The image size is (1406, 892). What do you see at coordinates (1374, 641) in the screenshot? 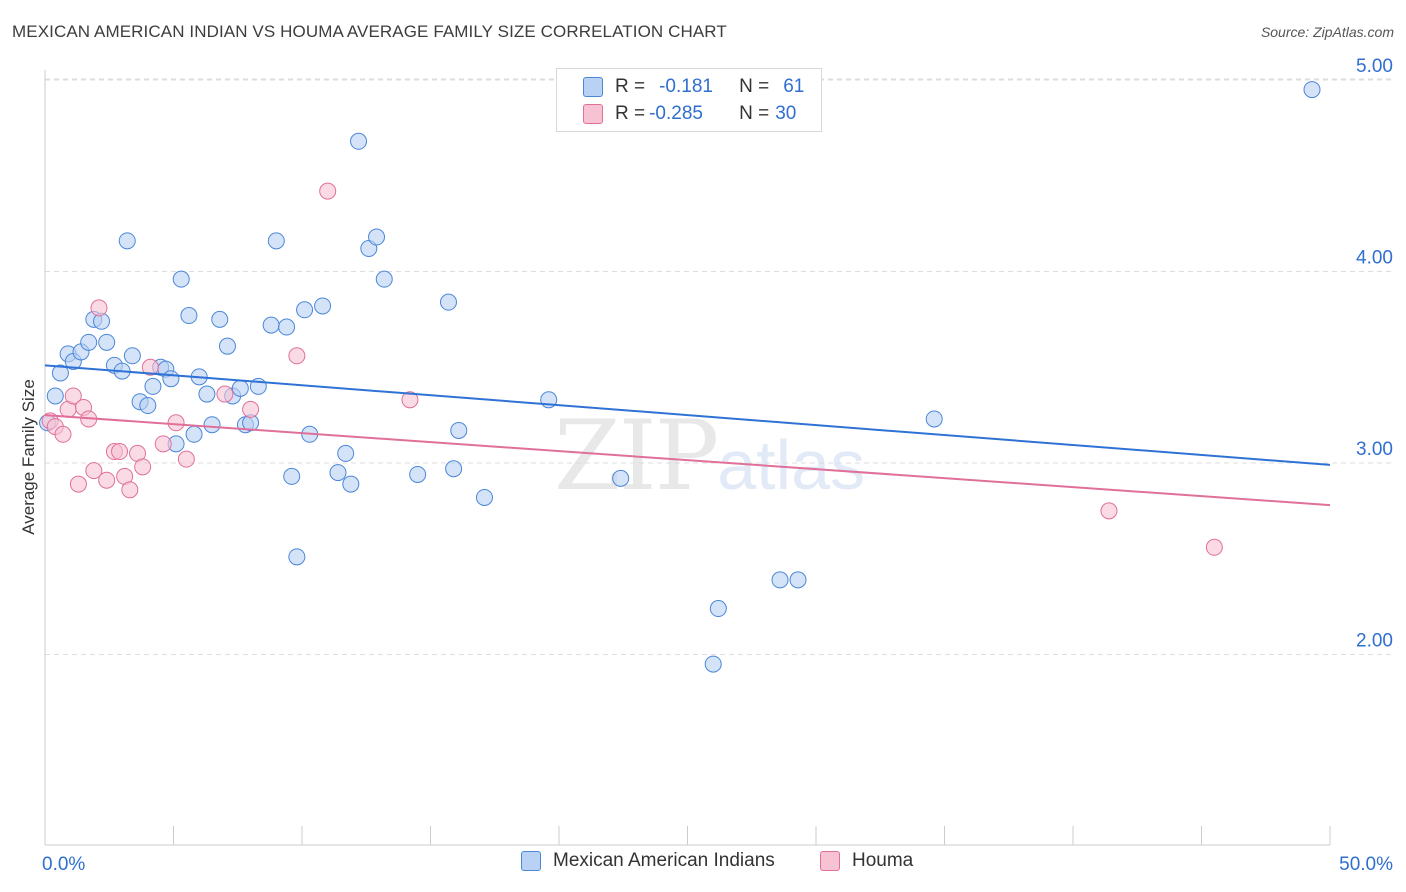
I see `y-tick-label: 2.00` at bounding box center [1374, 641].